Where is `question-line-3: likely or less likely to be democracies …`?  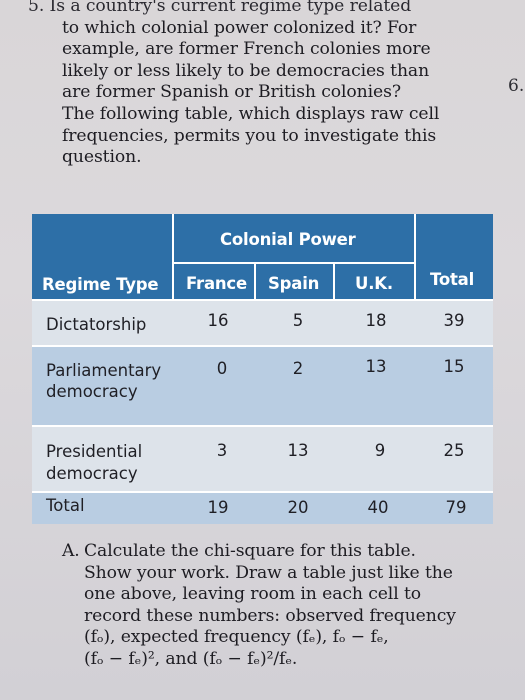 question-line-3: likely or less likely to be democracies … is located at coordinates (246, 70).